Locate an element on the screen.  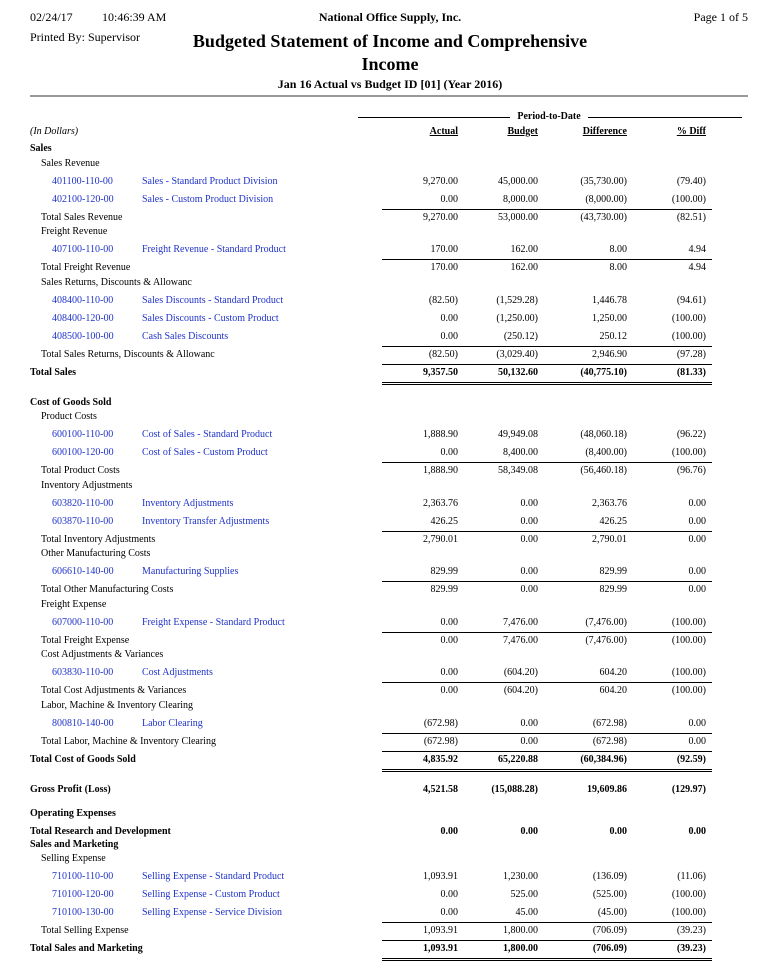
section-heading: Operating Expenses is located at coordinates (73, 813).